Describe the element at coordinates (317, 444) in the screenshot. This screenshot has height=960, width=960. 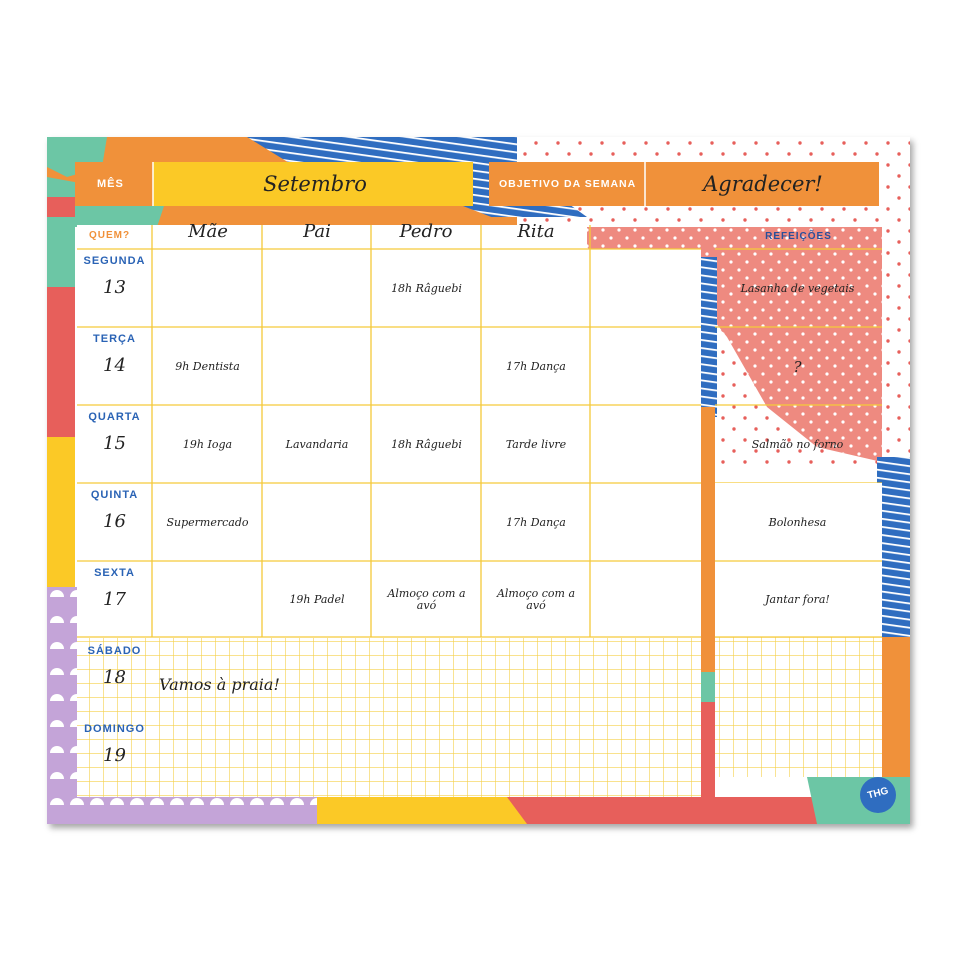
I see `table-cell: Lavandaria` at that location.